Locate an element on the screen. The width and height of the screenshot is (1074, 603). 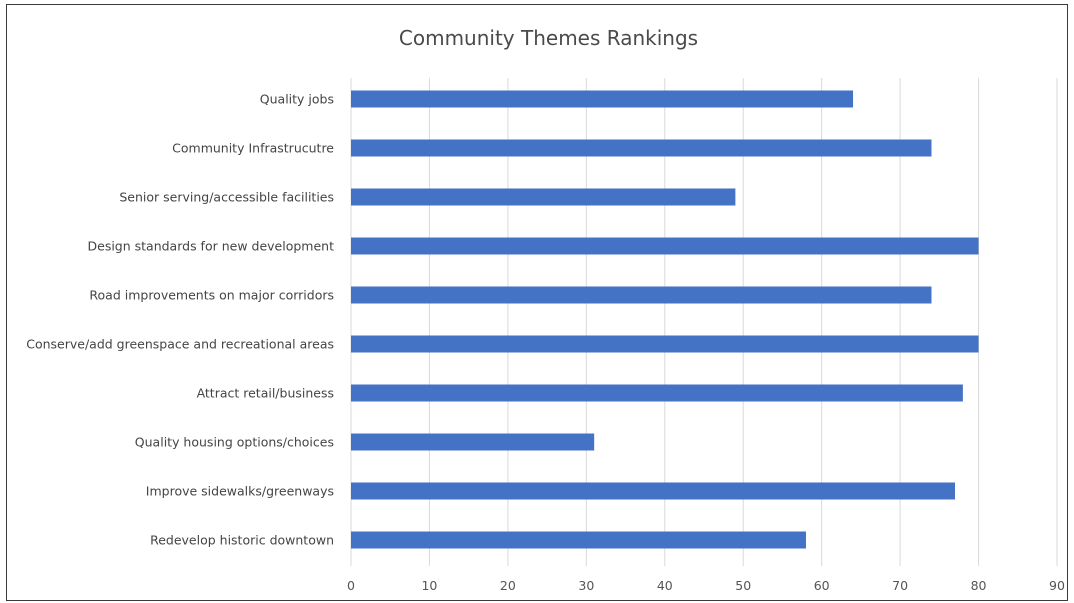
x-tick-label: 40 is located at coordinates (665, 585).